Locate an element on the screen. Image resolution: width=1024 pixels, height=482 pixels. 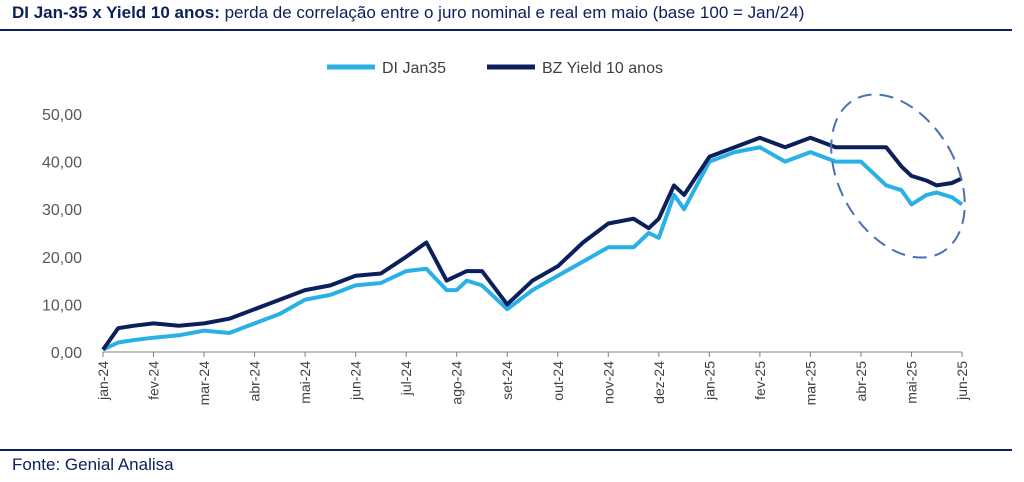
x-tick-label: dez-24 is located at coordinates (659, 382).